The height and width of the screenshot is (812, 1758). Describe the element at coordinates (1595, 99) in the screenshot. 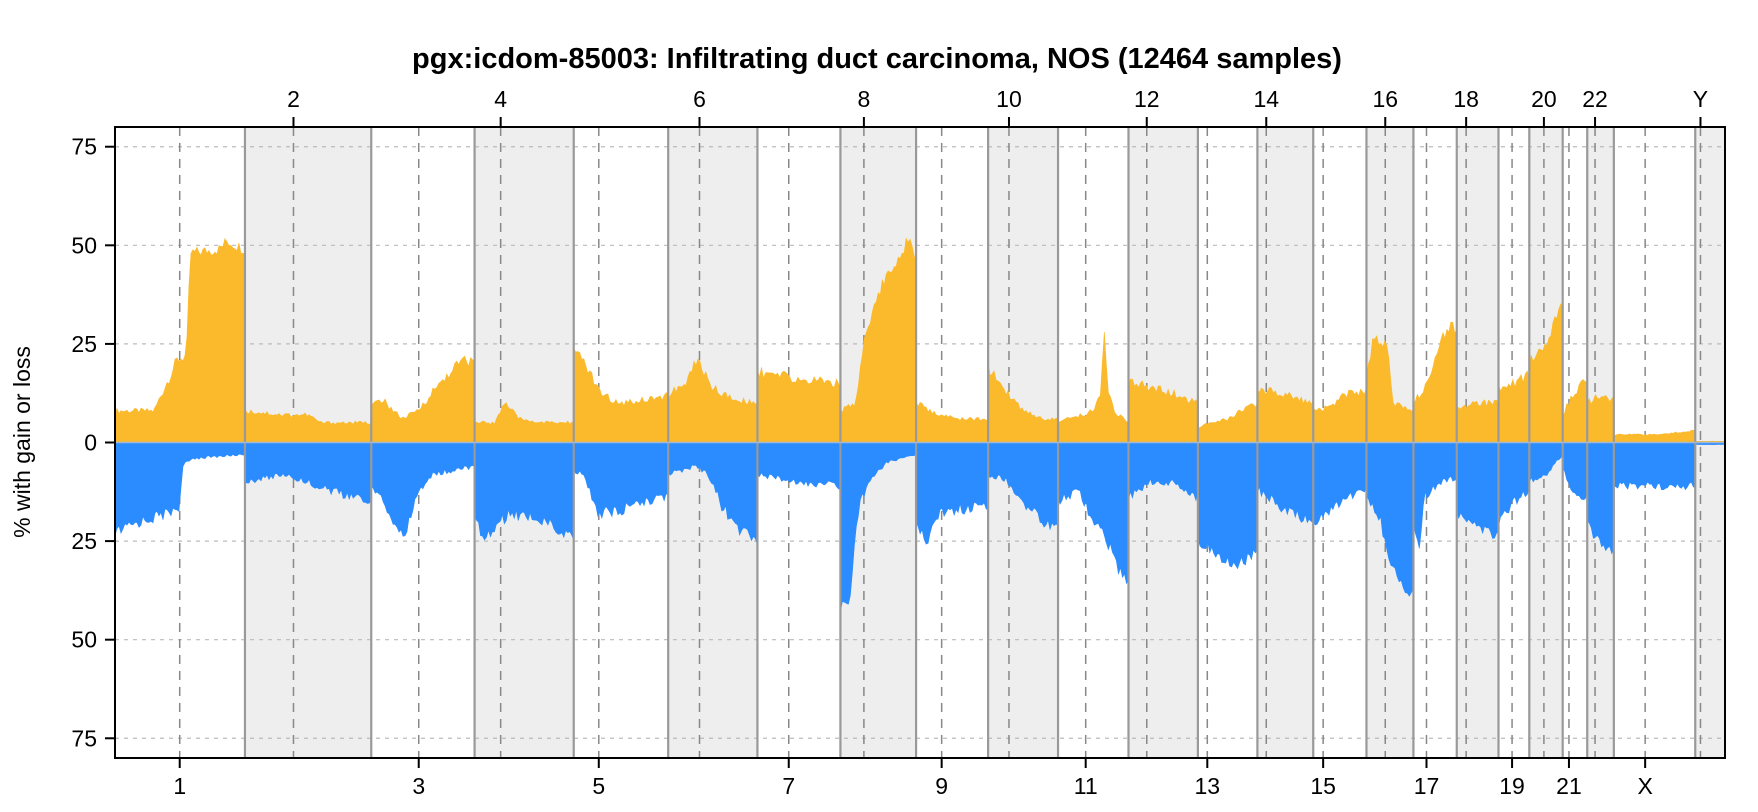

I see `top-chr-label-22: 22` at that location.